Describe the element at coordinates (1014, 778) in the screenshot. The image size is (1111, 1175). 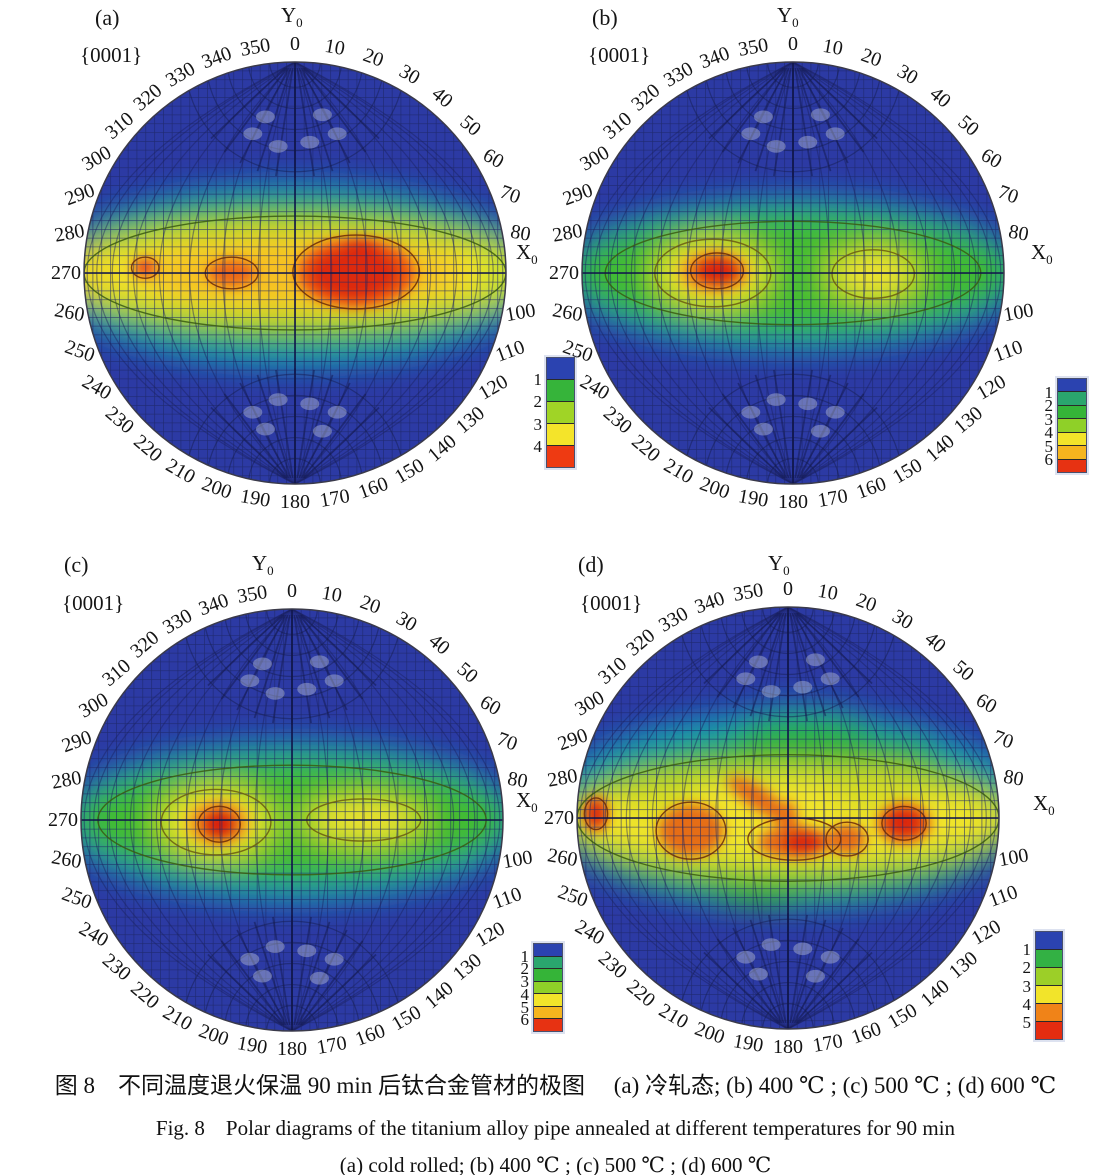
I see `degree-tick-80: 80` at that location.